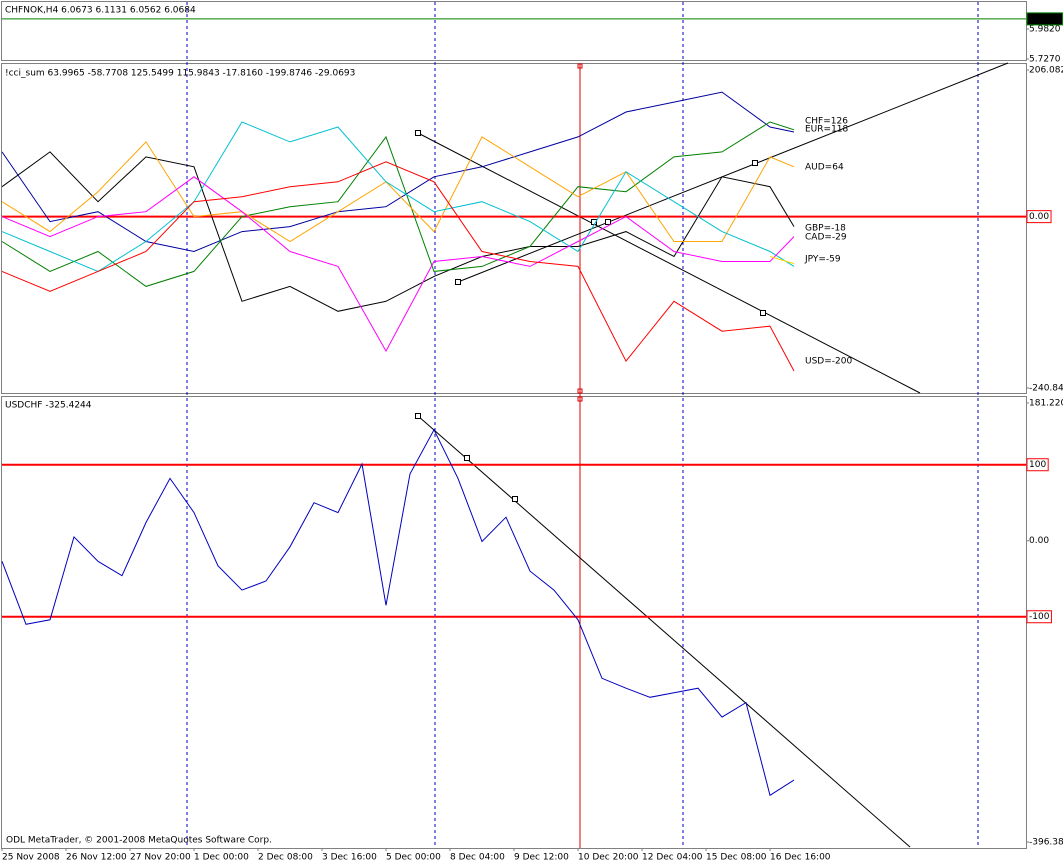 This screenshot has height=865, width=1063. I want to click on x-tick-label: 12 Dec 04:00, so click(672, 858).